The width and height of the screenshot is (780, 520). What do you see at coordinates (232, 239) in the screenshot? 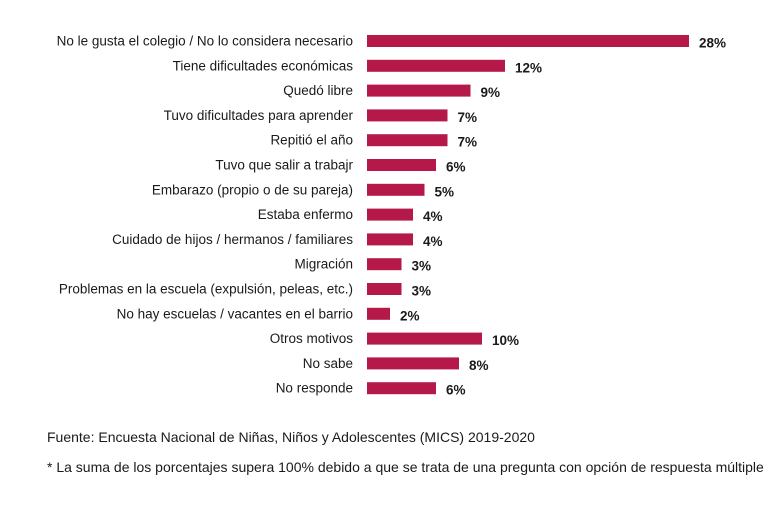
I see `category-label: Cuidado de hijos / hermanos / familiares` at bounding box center [232, 239].